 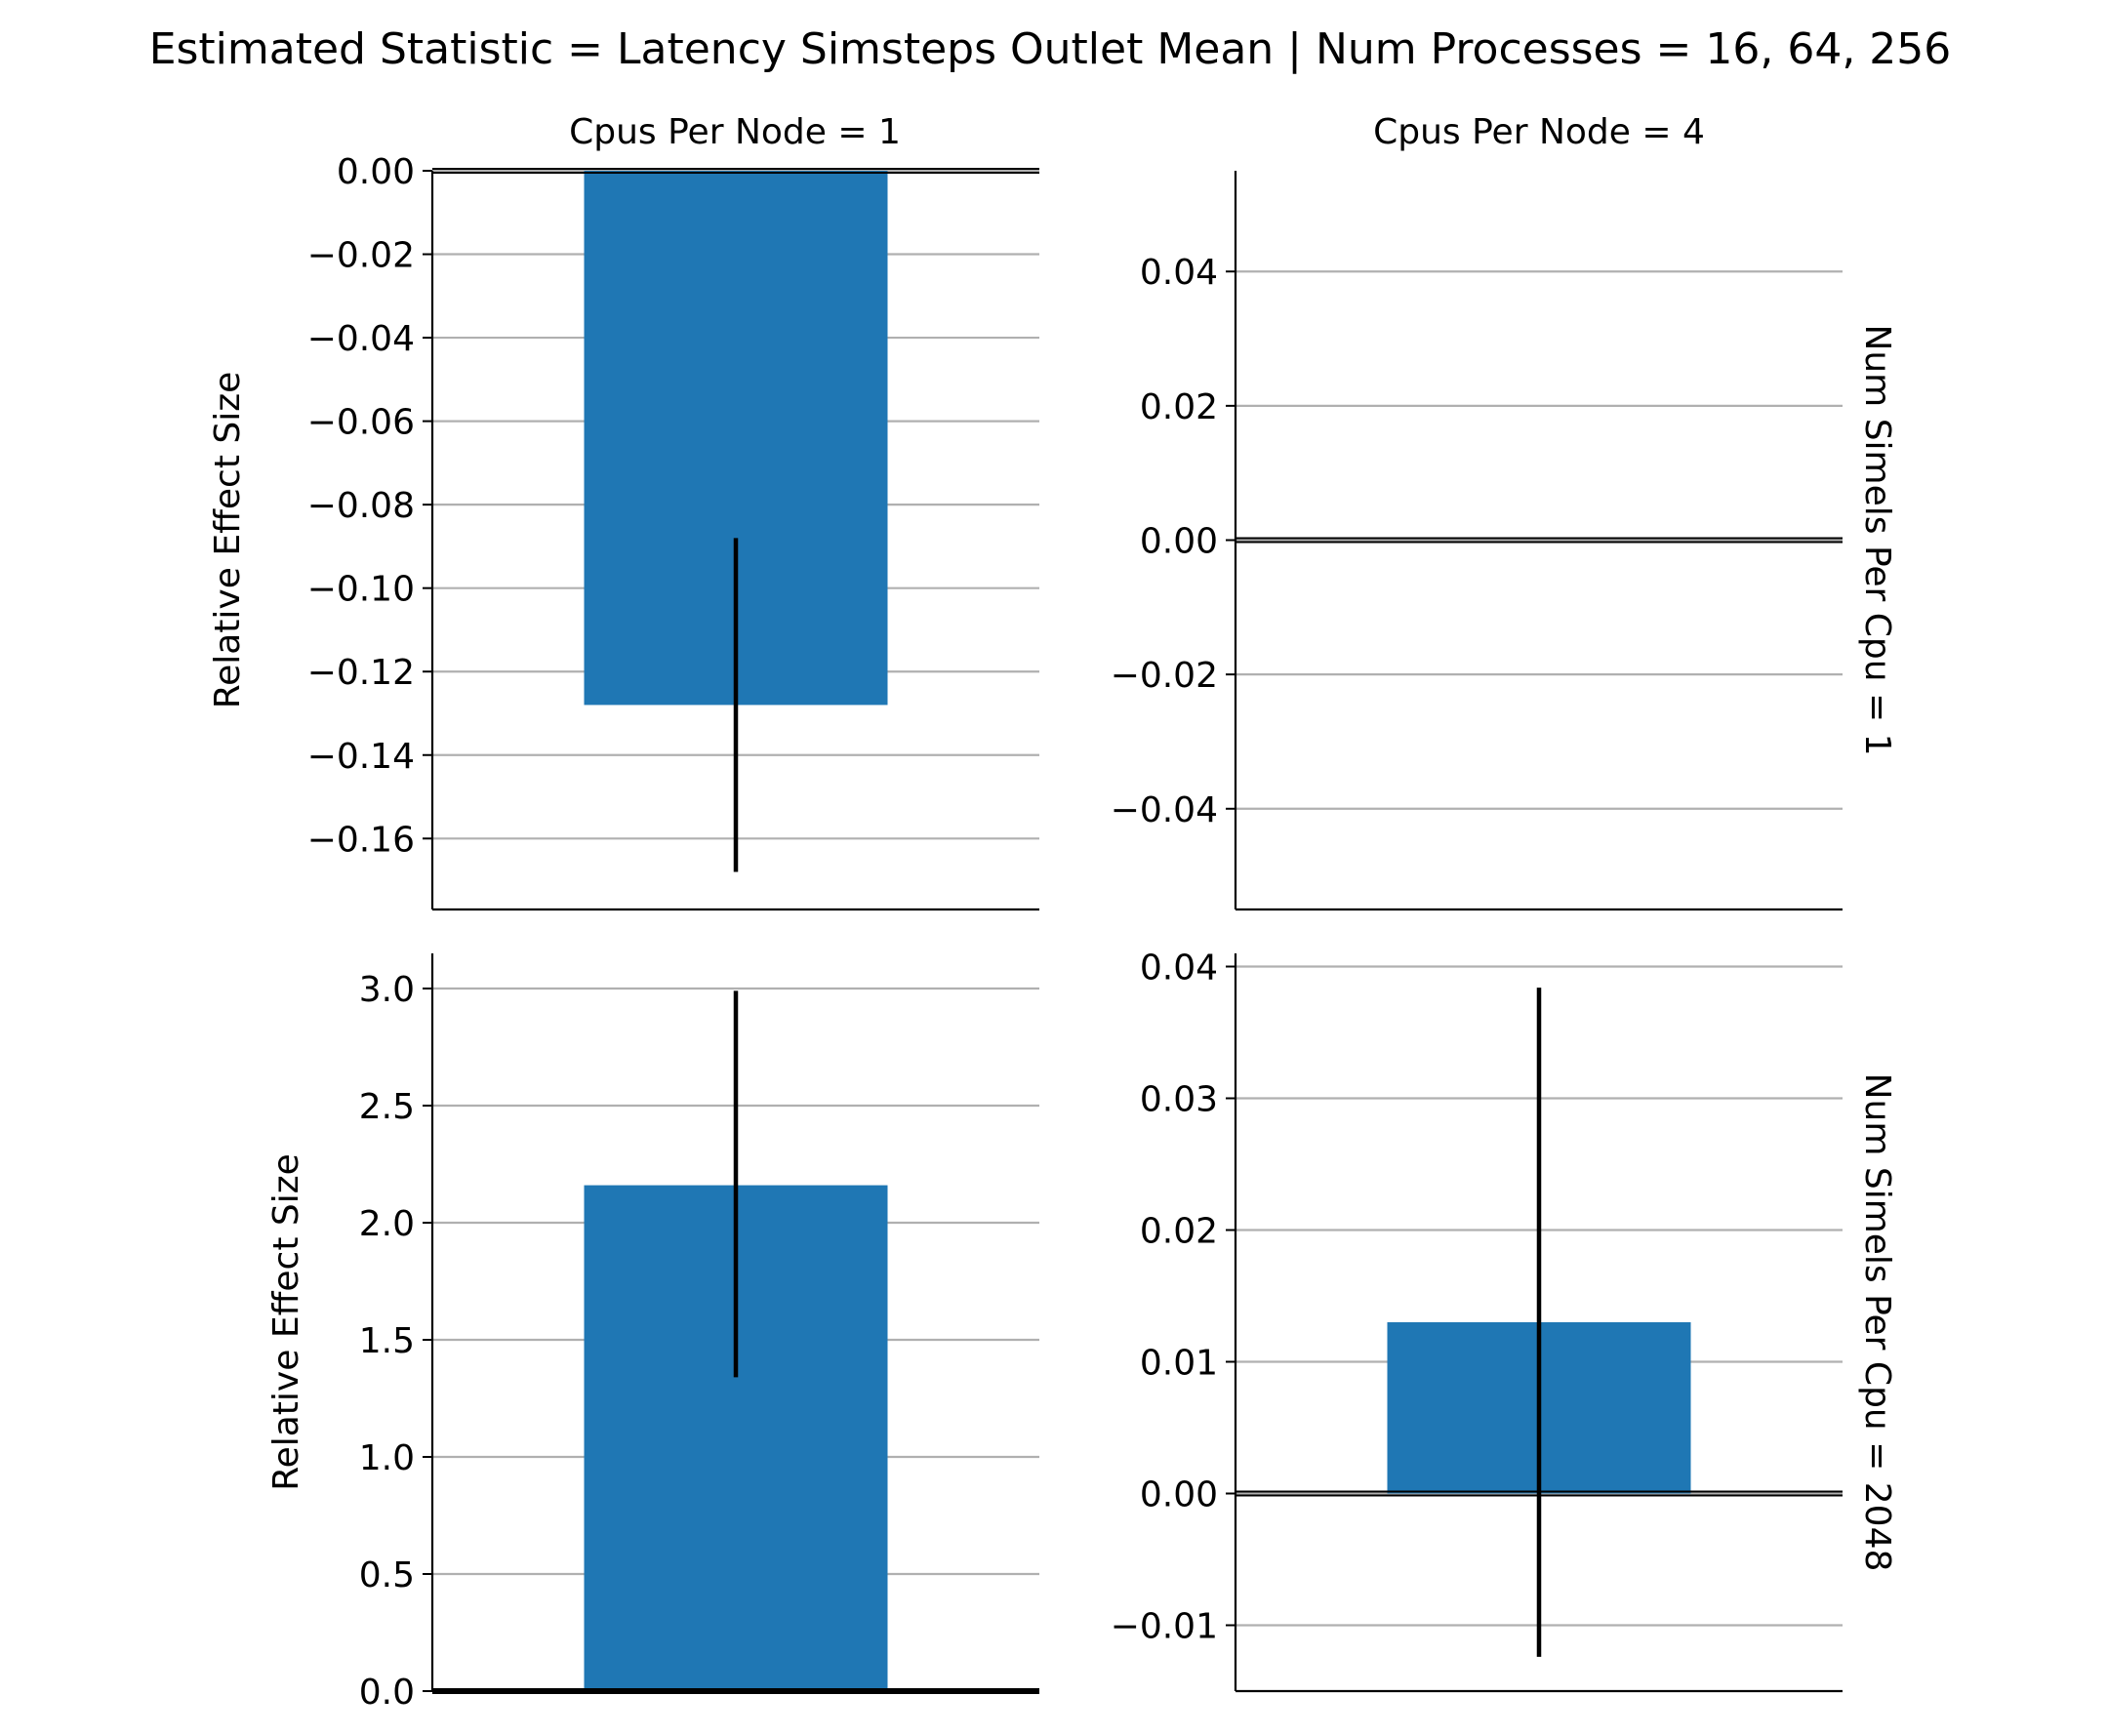 I want to click on y-tick-label: 2.5, so click(x=387, y=1107).